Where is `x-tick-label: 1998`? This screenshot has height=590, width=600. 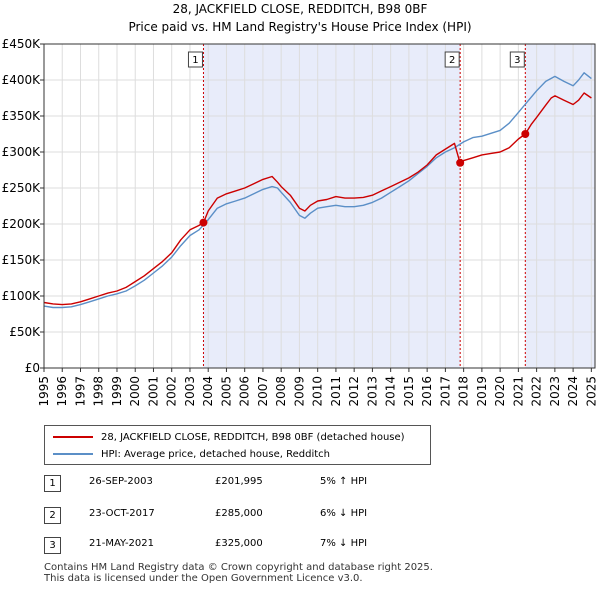
x-tick-label: 1998 is located at coordinates (99, 391).